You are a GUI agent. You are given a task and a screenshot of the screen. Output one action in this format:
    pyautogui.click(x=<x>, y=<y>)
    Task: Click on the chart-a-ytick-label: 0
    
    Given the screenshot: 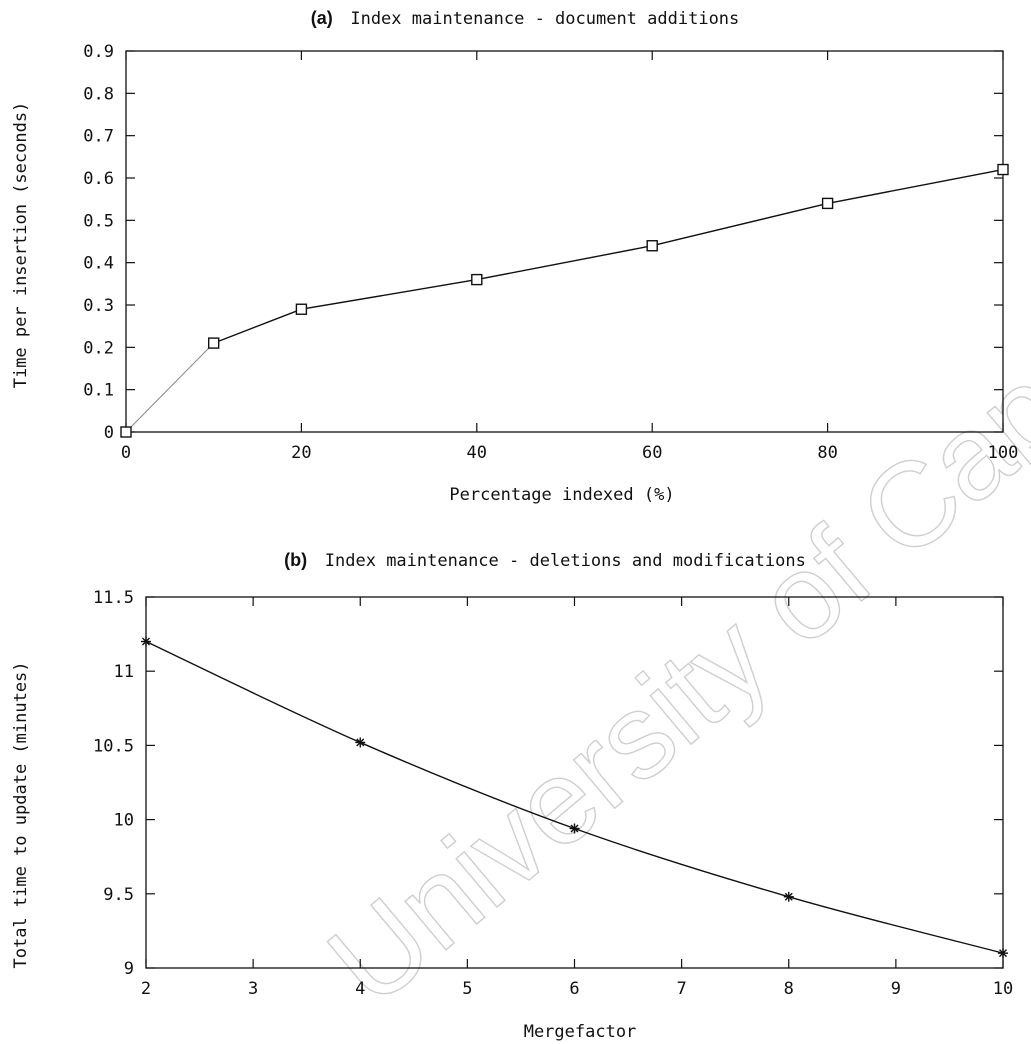 What is the action you would take?
    pyautogui.click(x=109, y=433)
    